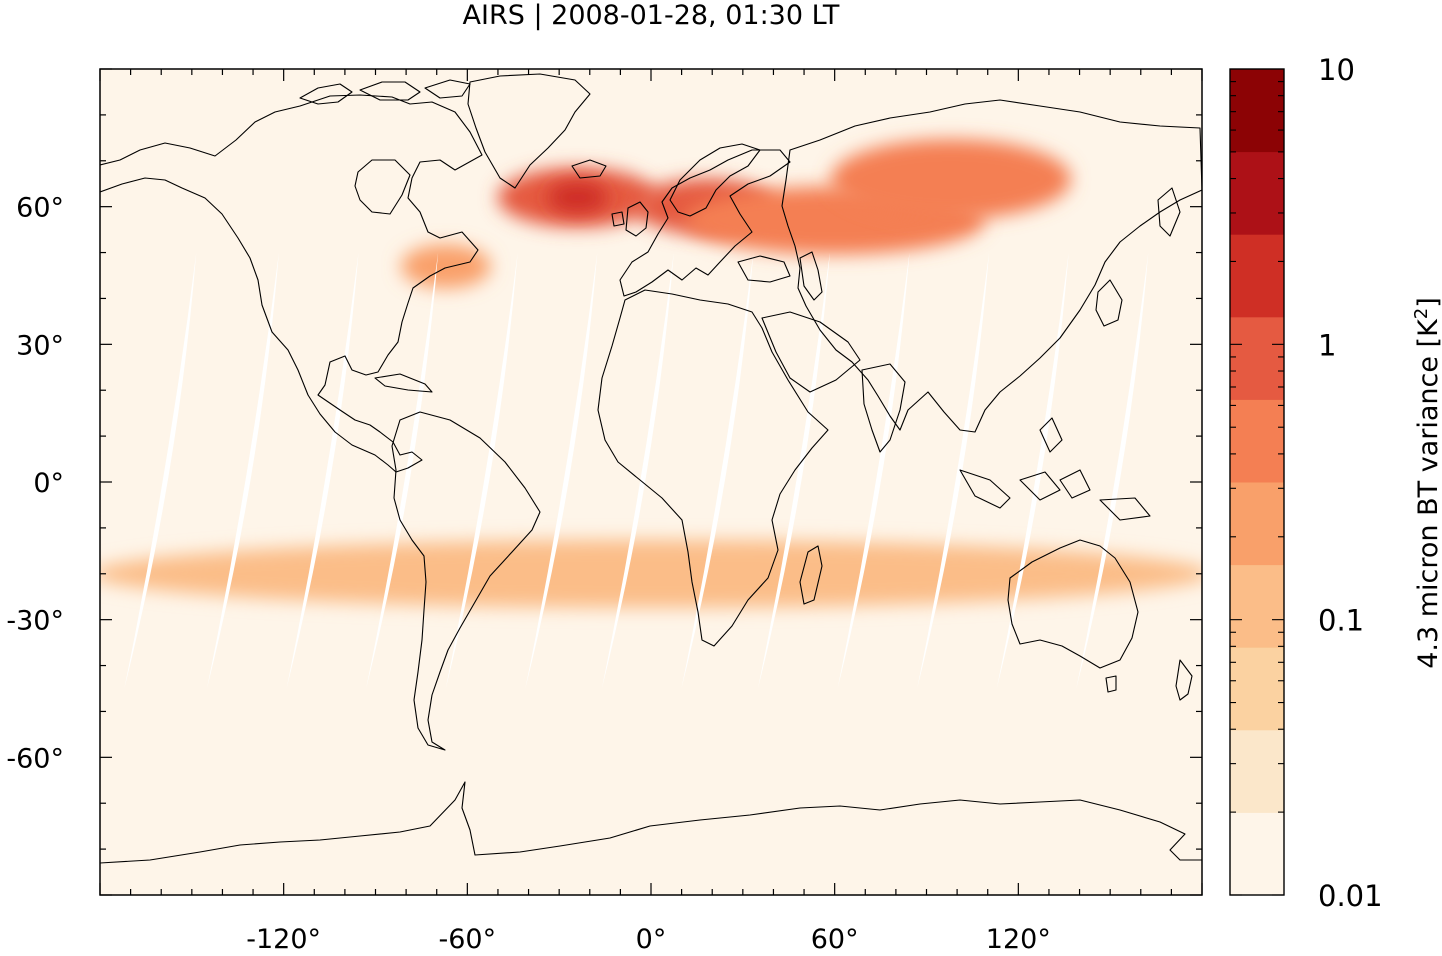 Image resolution: width=1442 pixels, height=956 pixels. I want to click on coast-british-isles, so click(630, 219).